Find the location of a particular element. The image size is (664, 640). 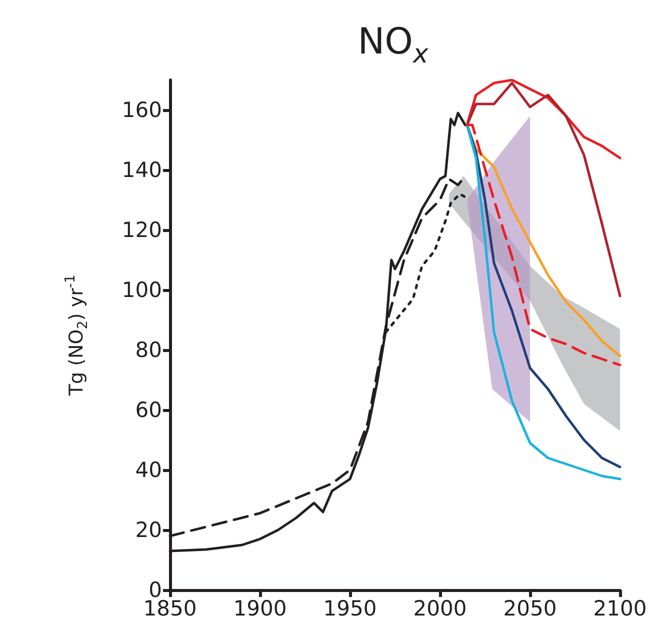

y-tick-label: 80 is located at coordinates (148, 350).